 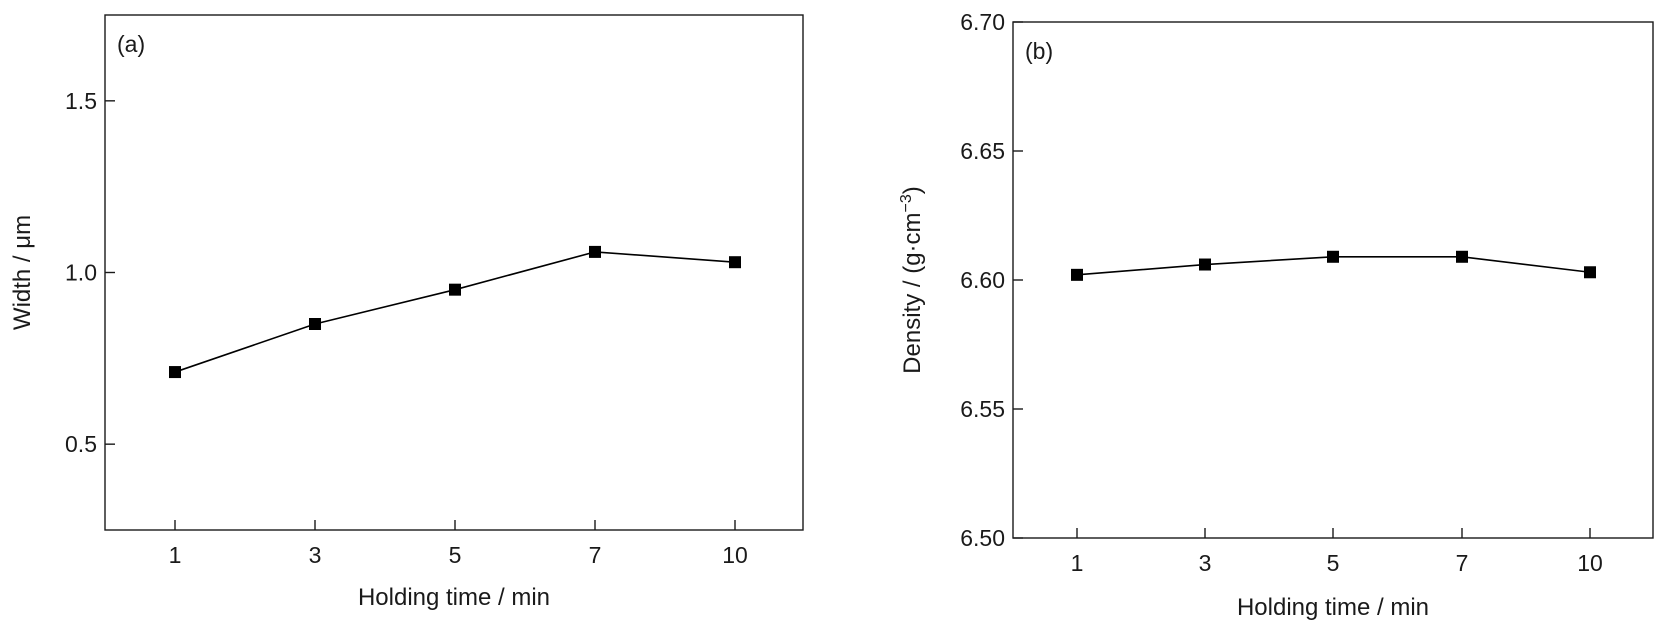 I want to click on y-axis-title-b-main: Density / (g·cm, so click(x=912, y=292).